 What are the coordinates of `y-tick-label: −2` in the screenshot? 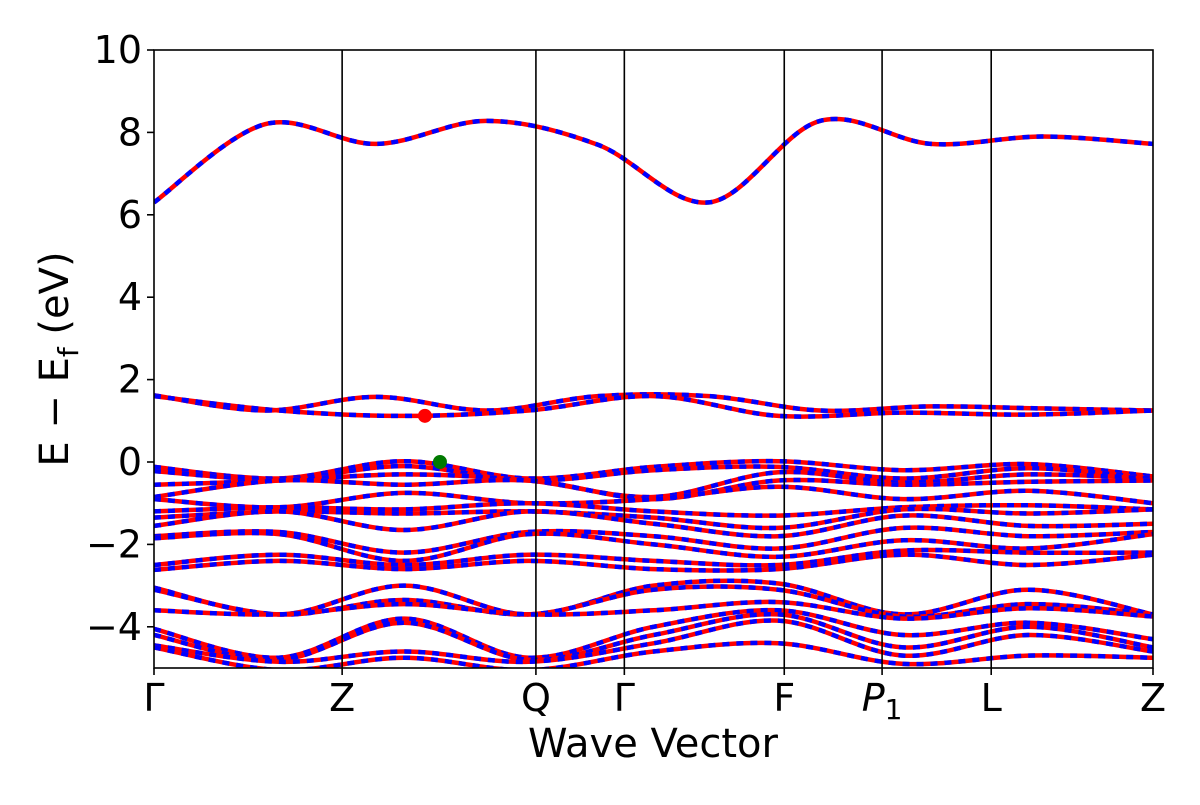 It's located at (114, 544).